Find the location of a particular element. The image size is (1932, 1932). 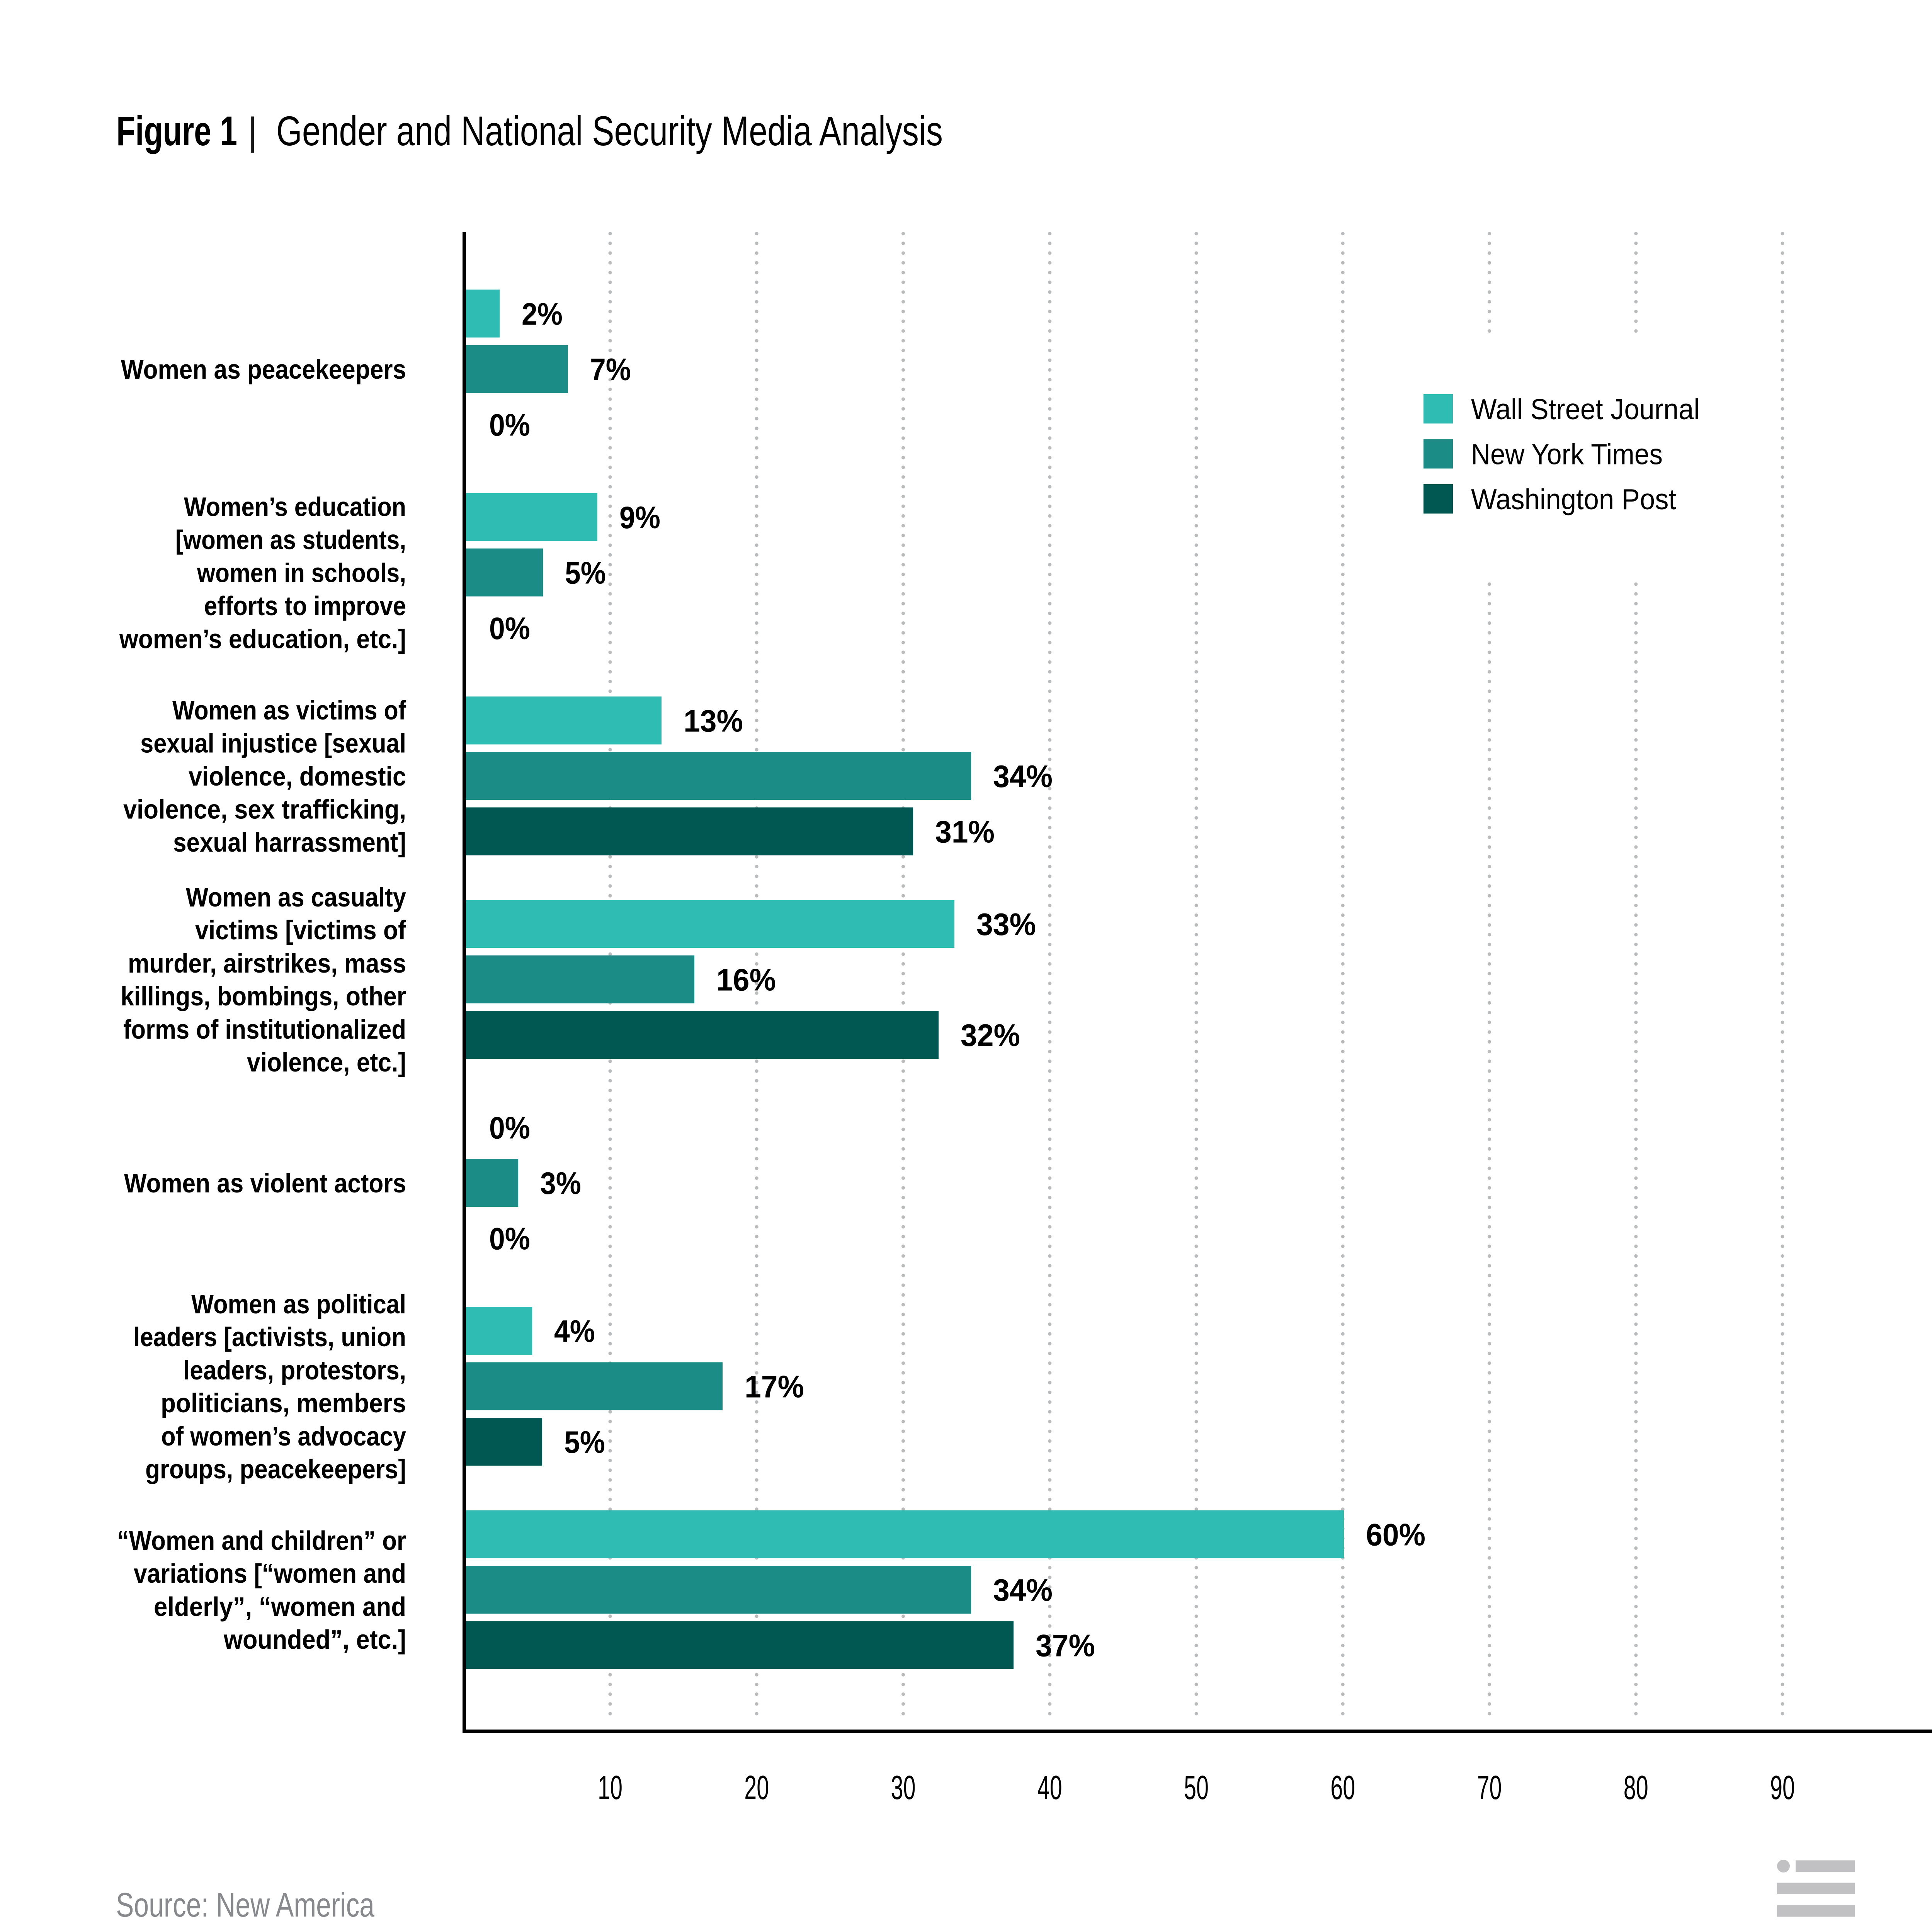

svg-text: 70 is located at coordinates (1490, 1787).